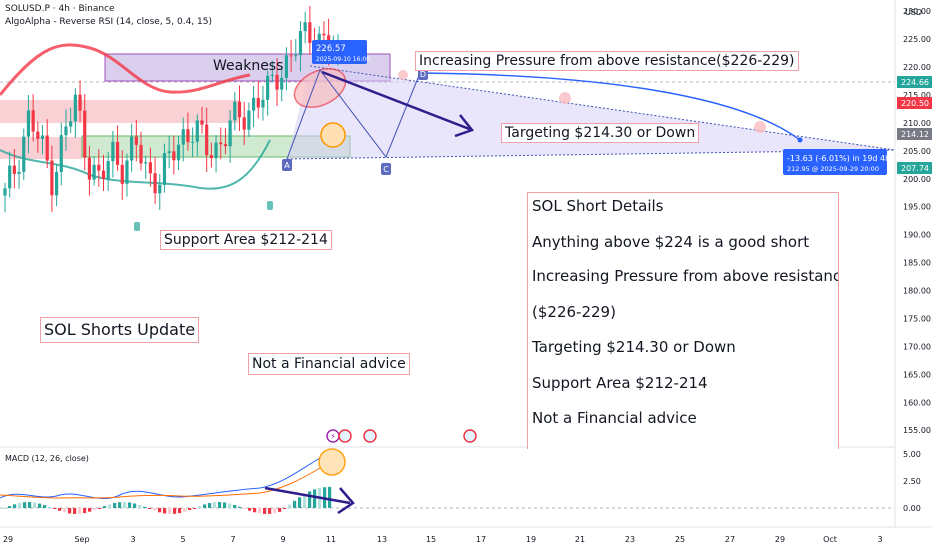  I want to click on event-icons: ⚡, so click(401, 436).